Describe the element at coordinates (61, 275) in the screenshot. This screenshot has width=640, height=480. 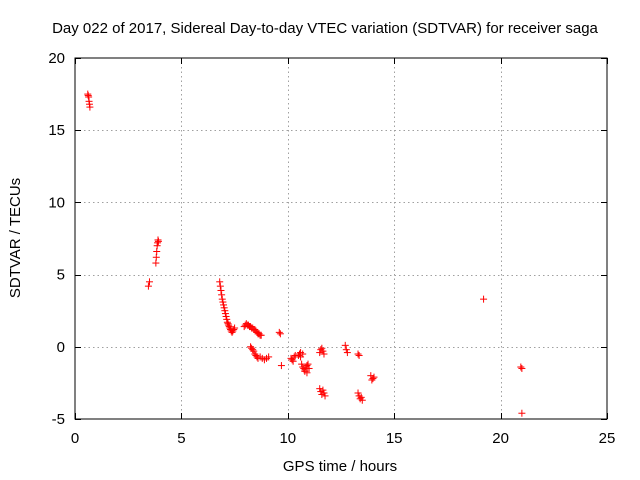
I see `y-tick-label: 5` at that location.